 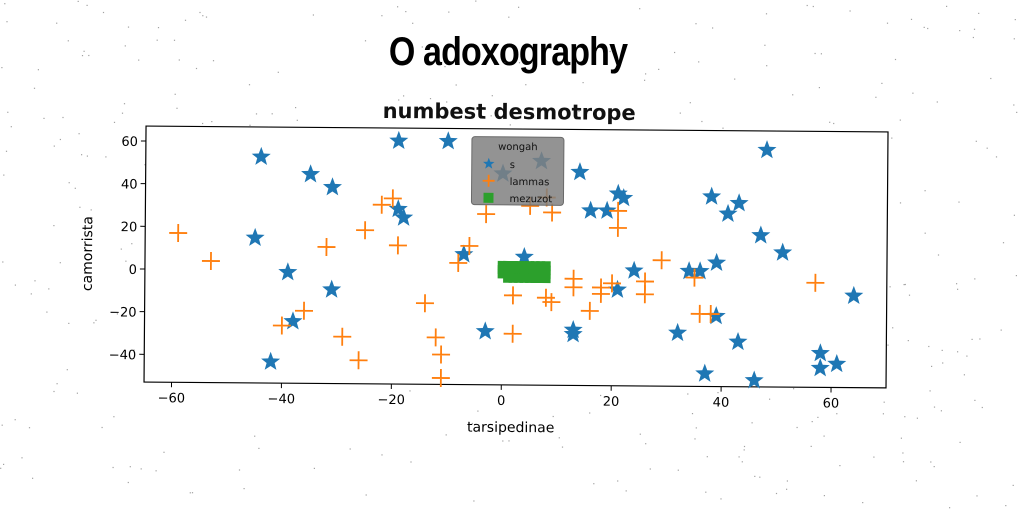 What do you see at coordinates (282, 399) in the screenshot?
I see `x-tick-label: −40` at bounding box center [282, 399].